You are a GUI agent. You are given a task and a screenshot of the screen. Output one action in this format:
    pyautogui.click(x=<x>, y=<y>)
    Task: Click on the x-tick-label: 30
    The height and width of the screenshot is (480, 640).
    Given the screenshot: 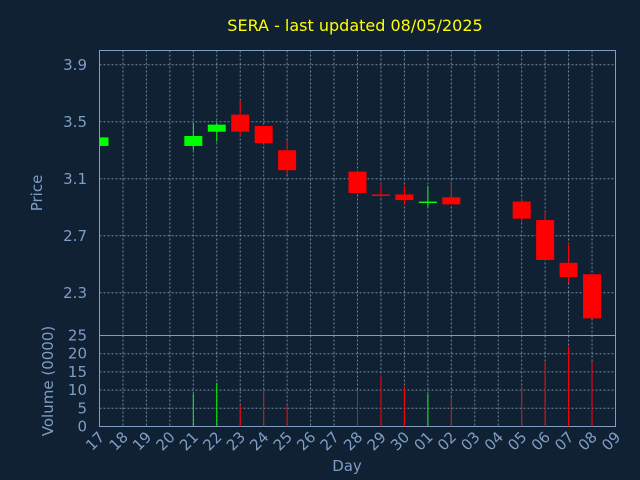 What is the action you would take?
    pyautogui.click(x=400, y=441)
    